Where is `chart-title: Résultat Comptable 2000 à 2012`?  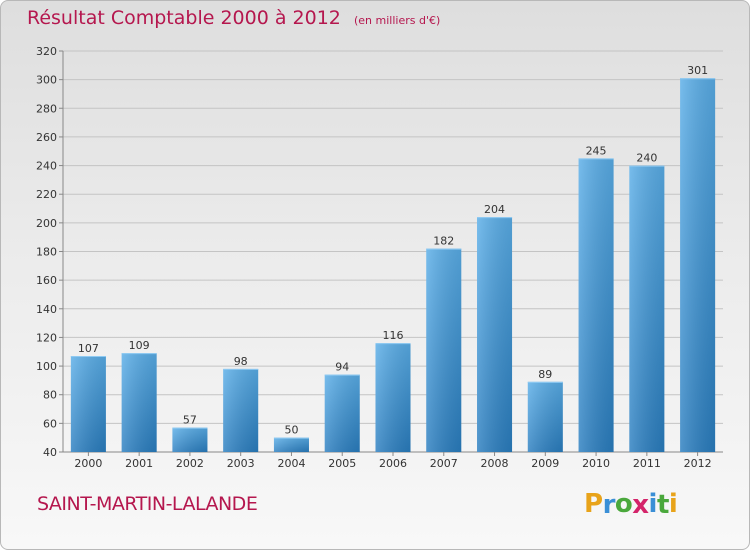 chart-title: Résultat Comptable 2000 à 2012 is located at coordinates (184, 18).